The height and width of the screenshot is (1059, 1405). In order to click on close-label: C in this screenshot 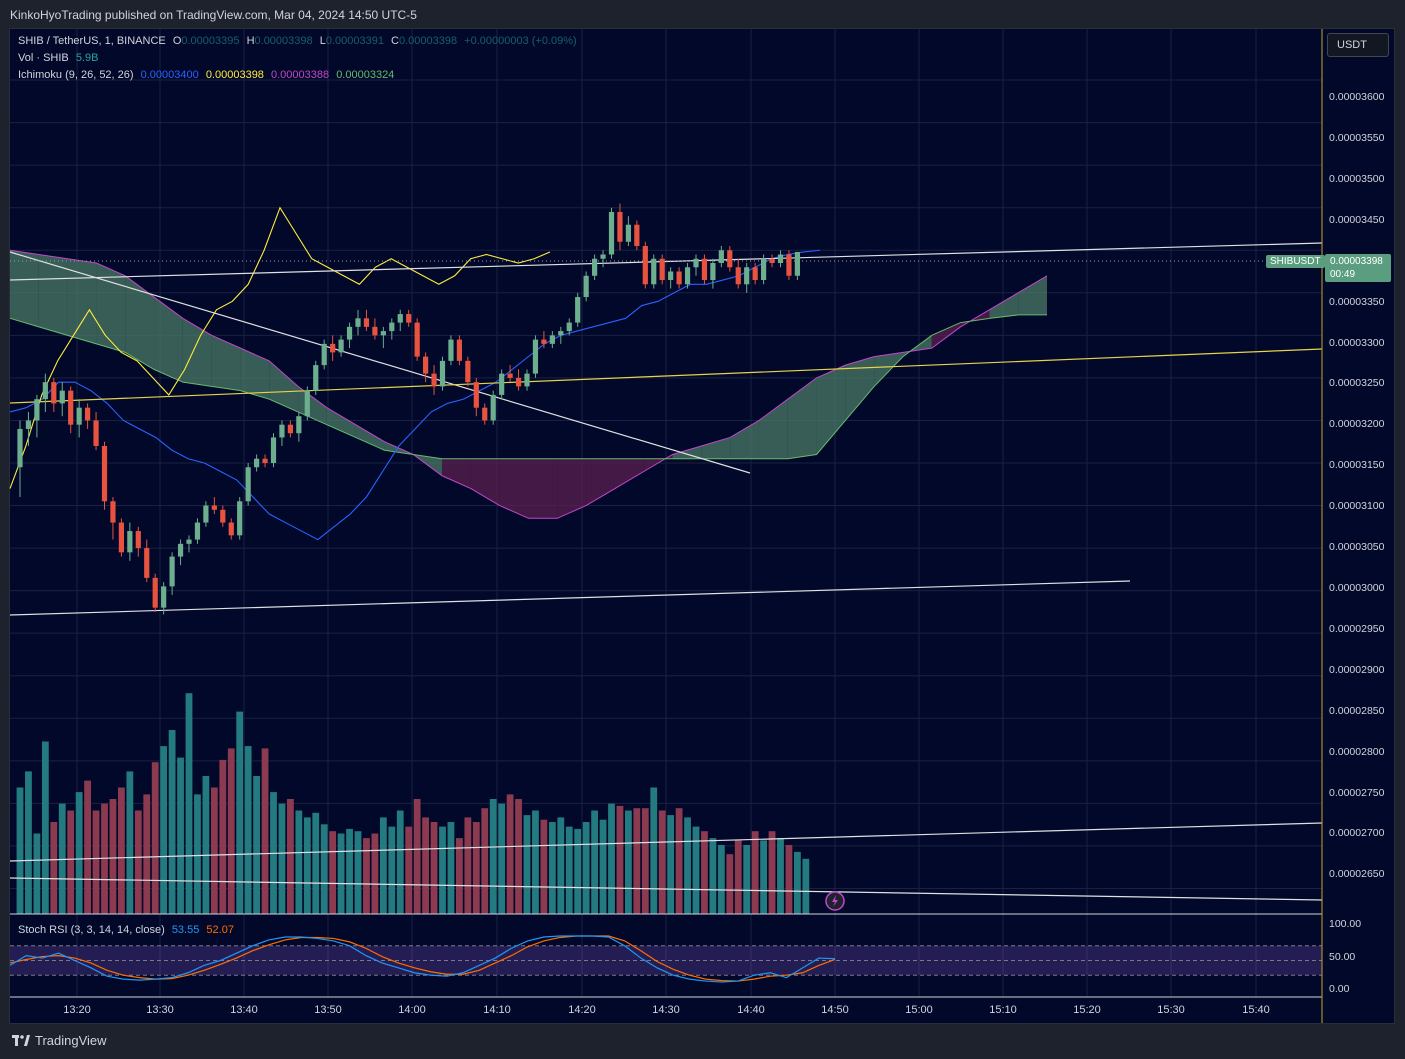, I will do `click(395, 41)`.